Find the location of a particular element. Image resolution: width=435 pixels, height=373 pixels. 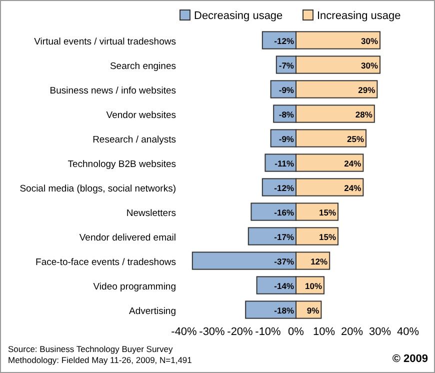

y-tick-label: Vendor websites is located at coordinates (141, 115).